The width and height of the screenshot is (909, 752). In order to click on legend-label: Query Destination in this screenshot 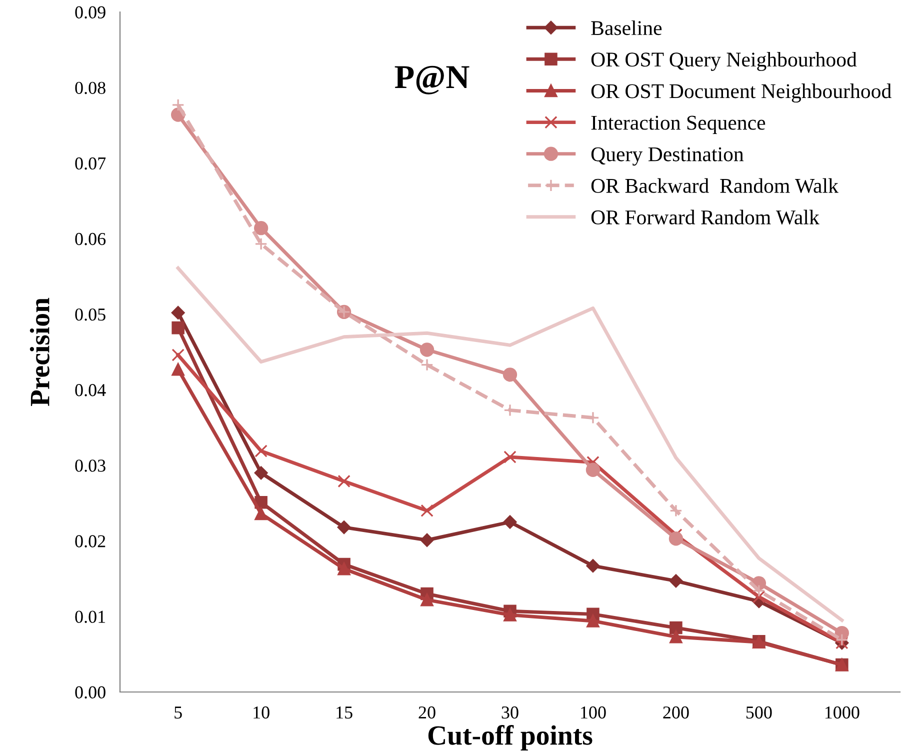, I will do `click(667, 156)`.